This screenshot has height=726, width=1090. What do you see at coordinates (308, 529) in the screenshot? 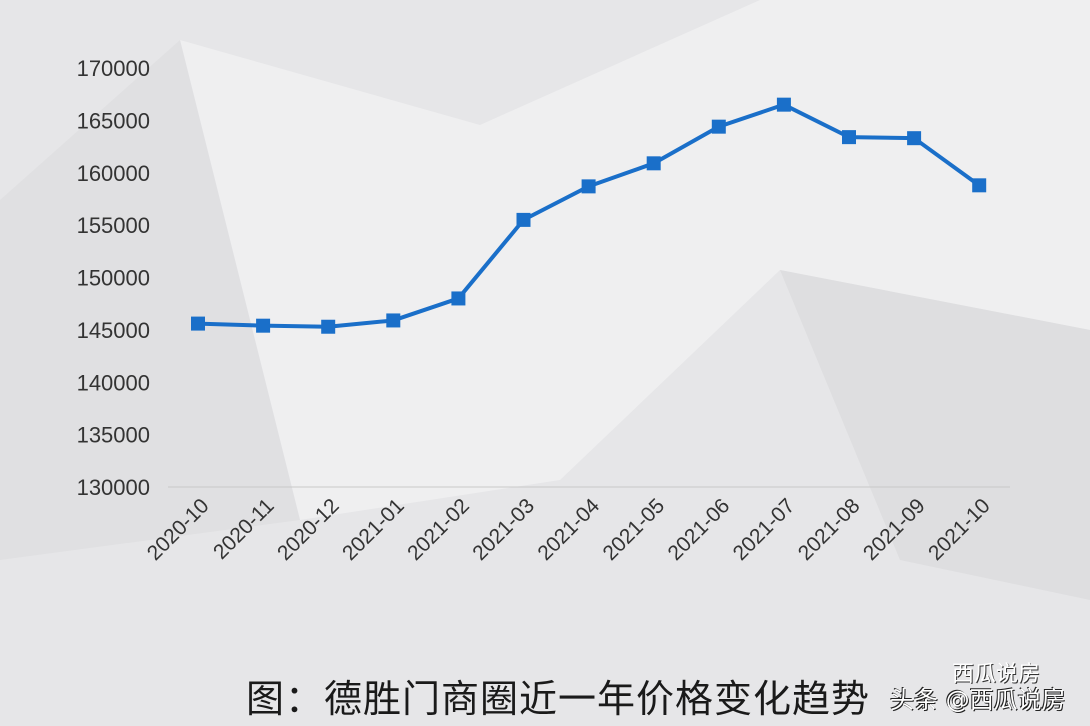
I see `x-tick-label: 2020-12` at bounding box center [308, 529].